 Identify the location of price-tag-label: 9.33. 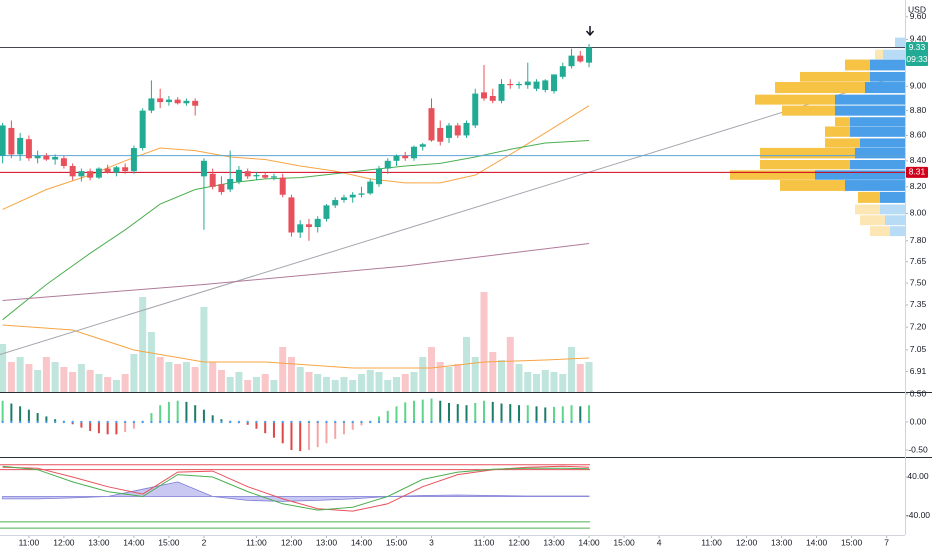
(917, 47).